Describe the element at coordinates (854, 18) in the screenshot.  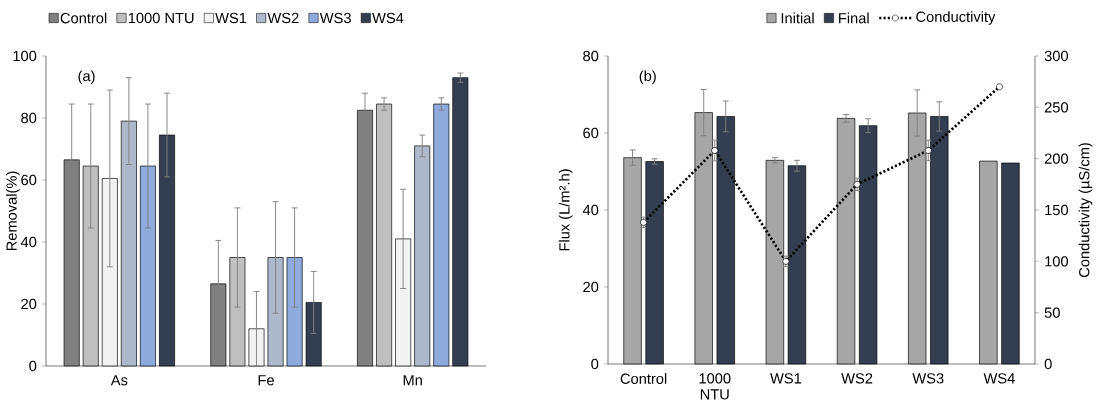
I see `legend-label: Final` at that location.